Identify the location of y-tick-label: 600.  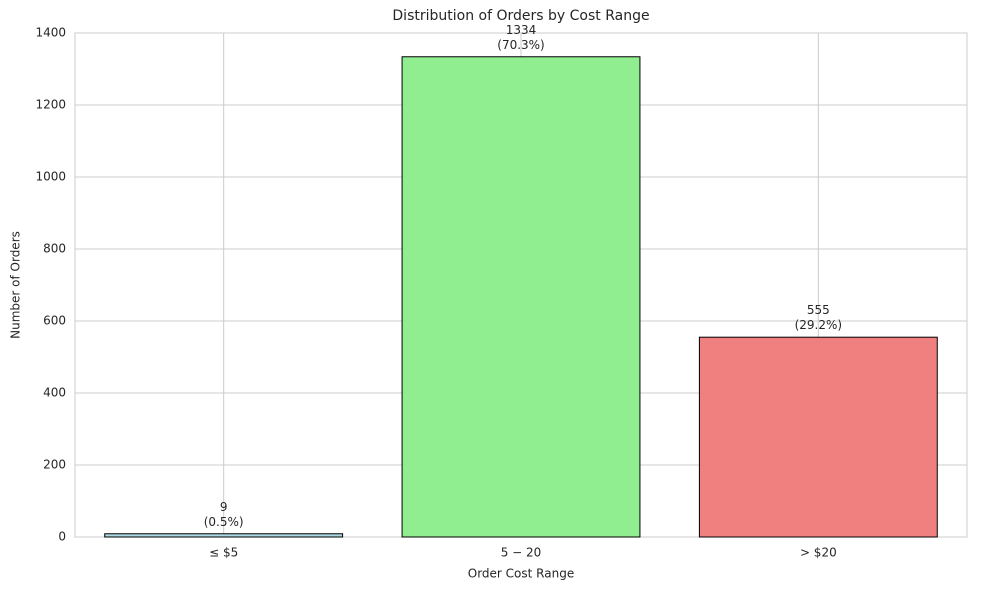
(54, 321).